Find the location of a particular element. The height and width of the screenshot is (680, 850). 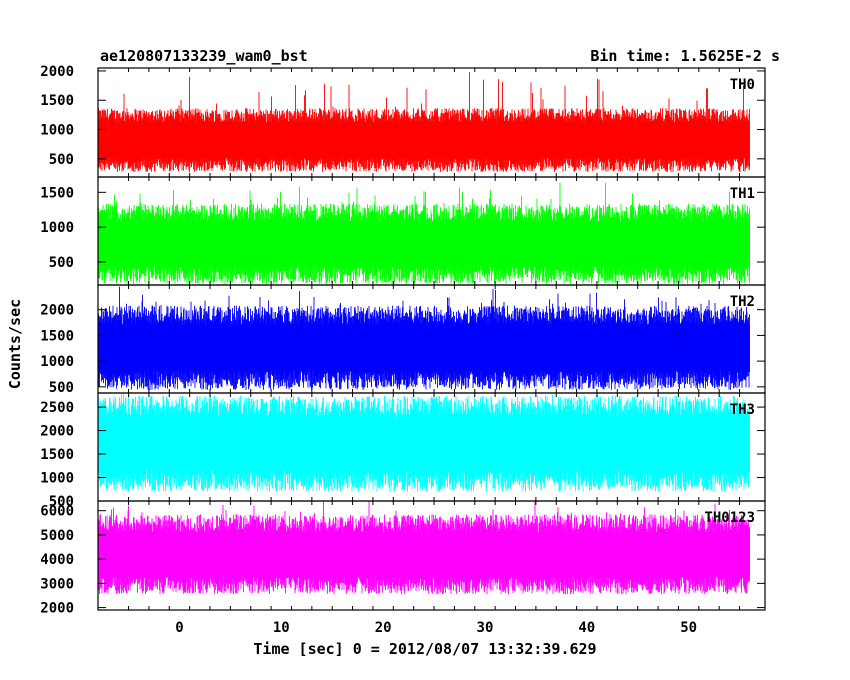

x-tick-label: 20 is located at coordinates (383, 628).